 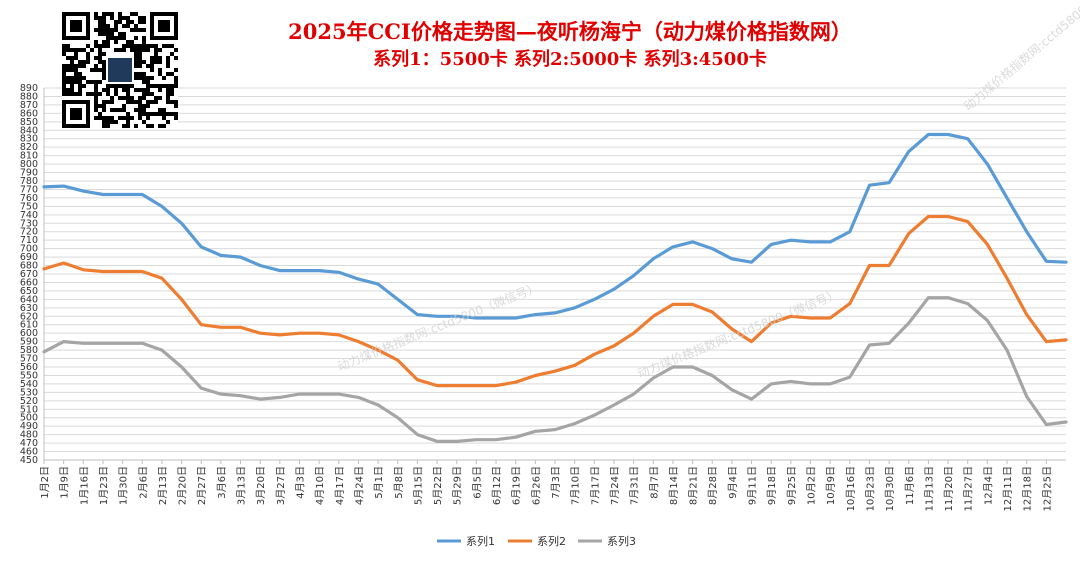 I want to click on y-tick-label: 600, so click(x=29, y=333).